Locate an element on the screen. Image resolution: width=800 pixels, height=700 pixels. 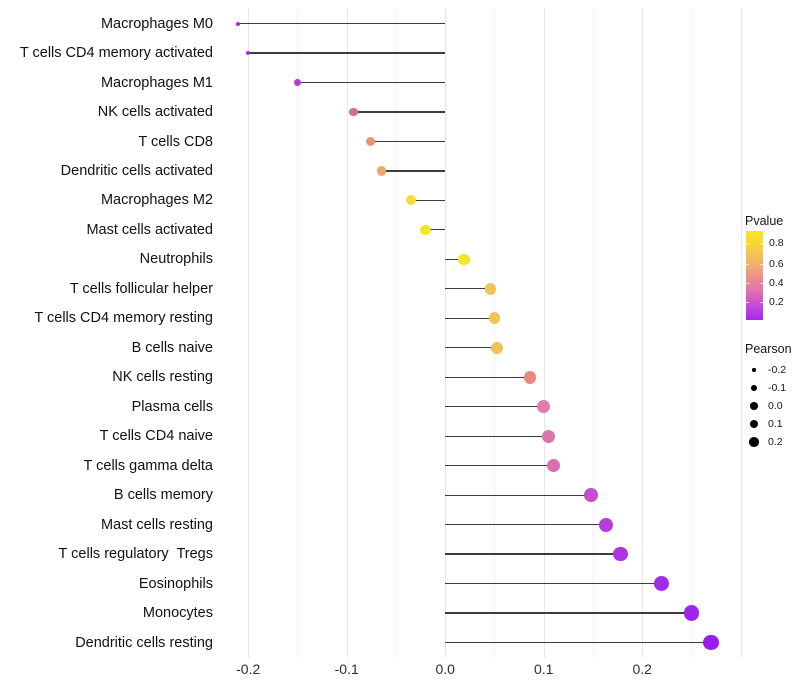
category-label: T cells follicular helper is located at coordinates (141, 288).